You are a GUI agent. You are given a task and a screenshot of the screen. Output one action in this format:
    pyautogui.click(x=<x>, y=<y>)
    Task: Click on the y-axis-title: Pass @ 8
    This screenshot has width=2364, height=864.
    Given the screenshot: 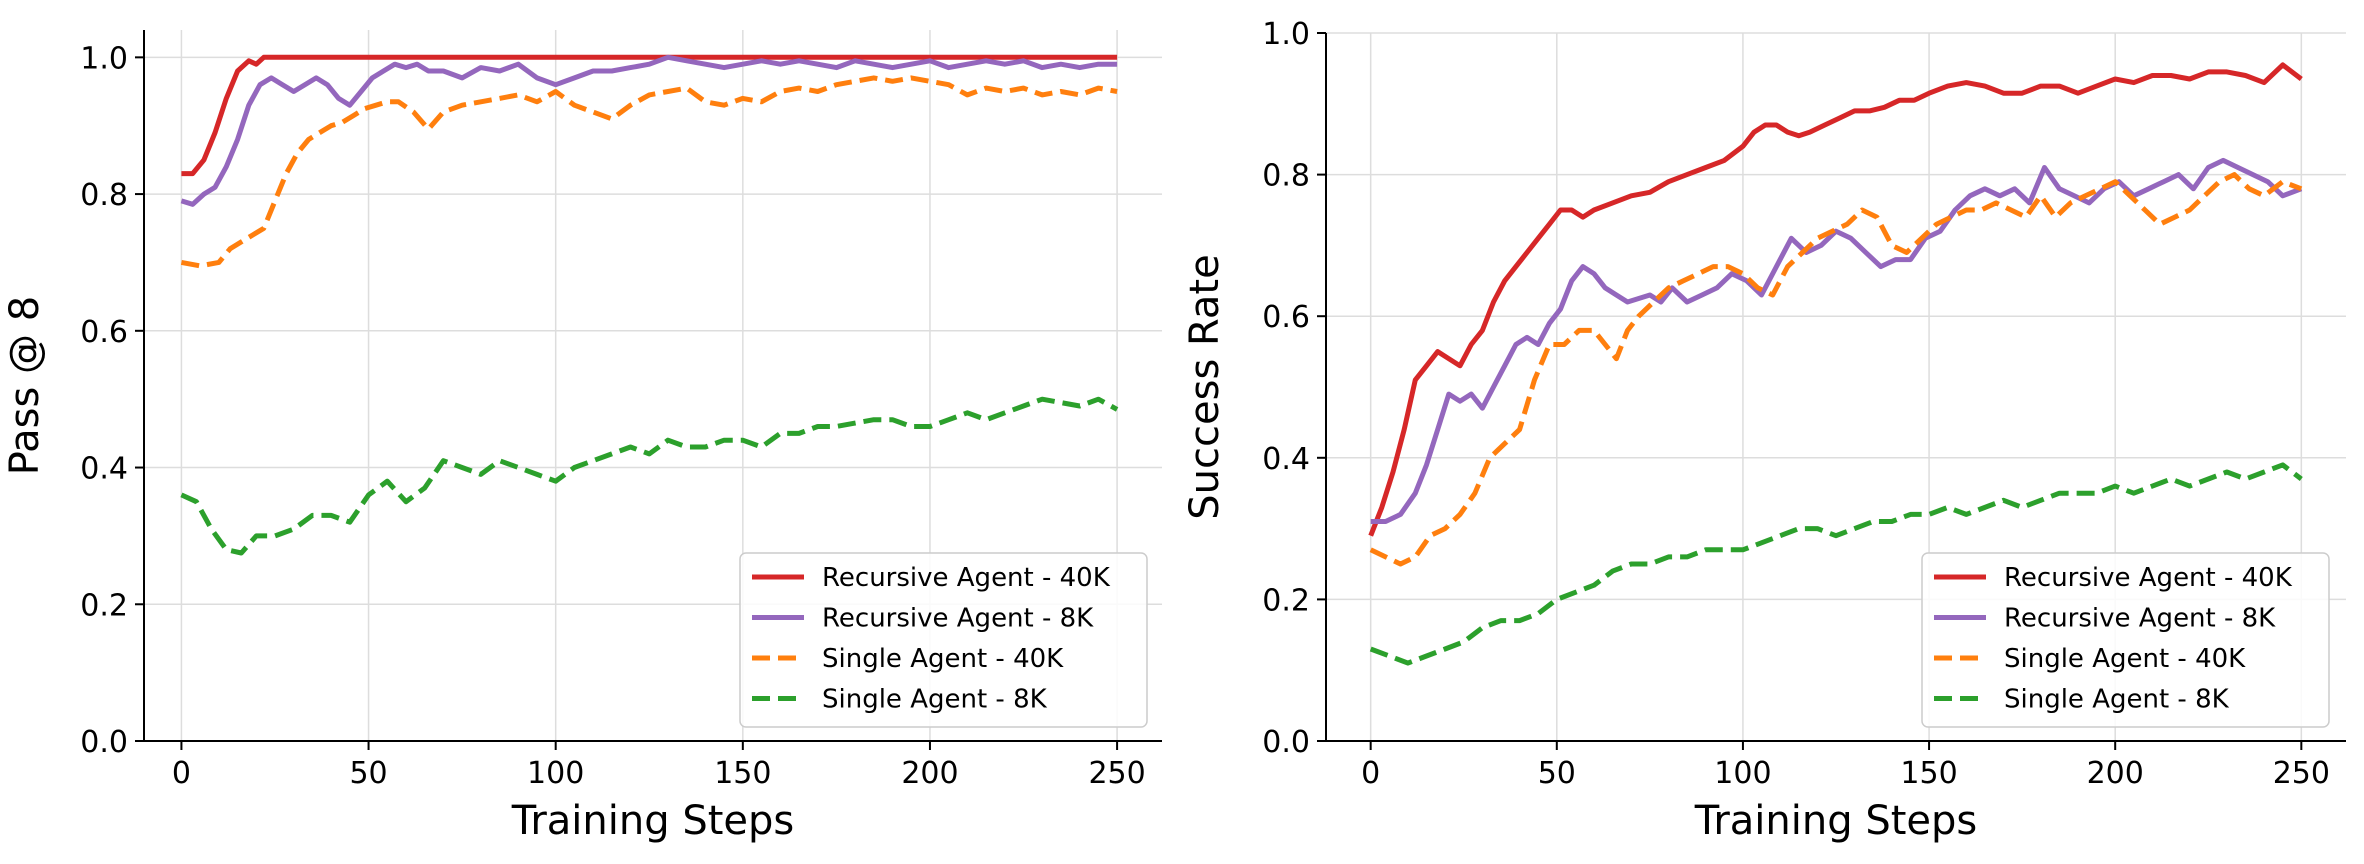 What is the action you would take?
    pyautogui.click(x=25, y=385)
    